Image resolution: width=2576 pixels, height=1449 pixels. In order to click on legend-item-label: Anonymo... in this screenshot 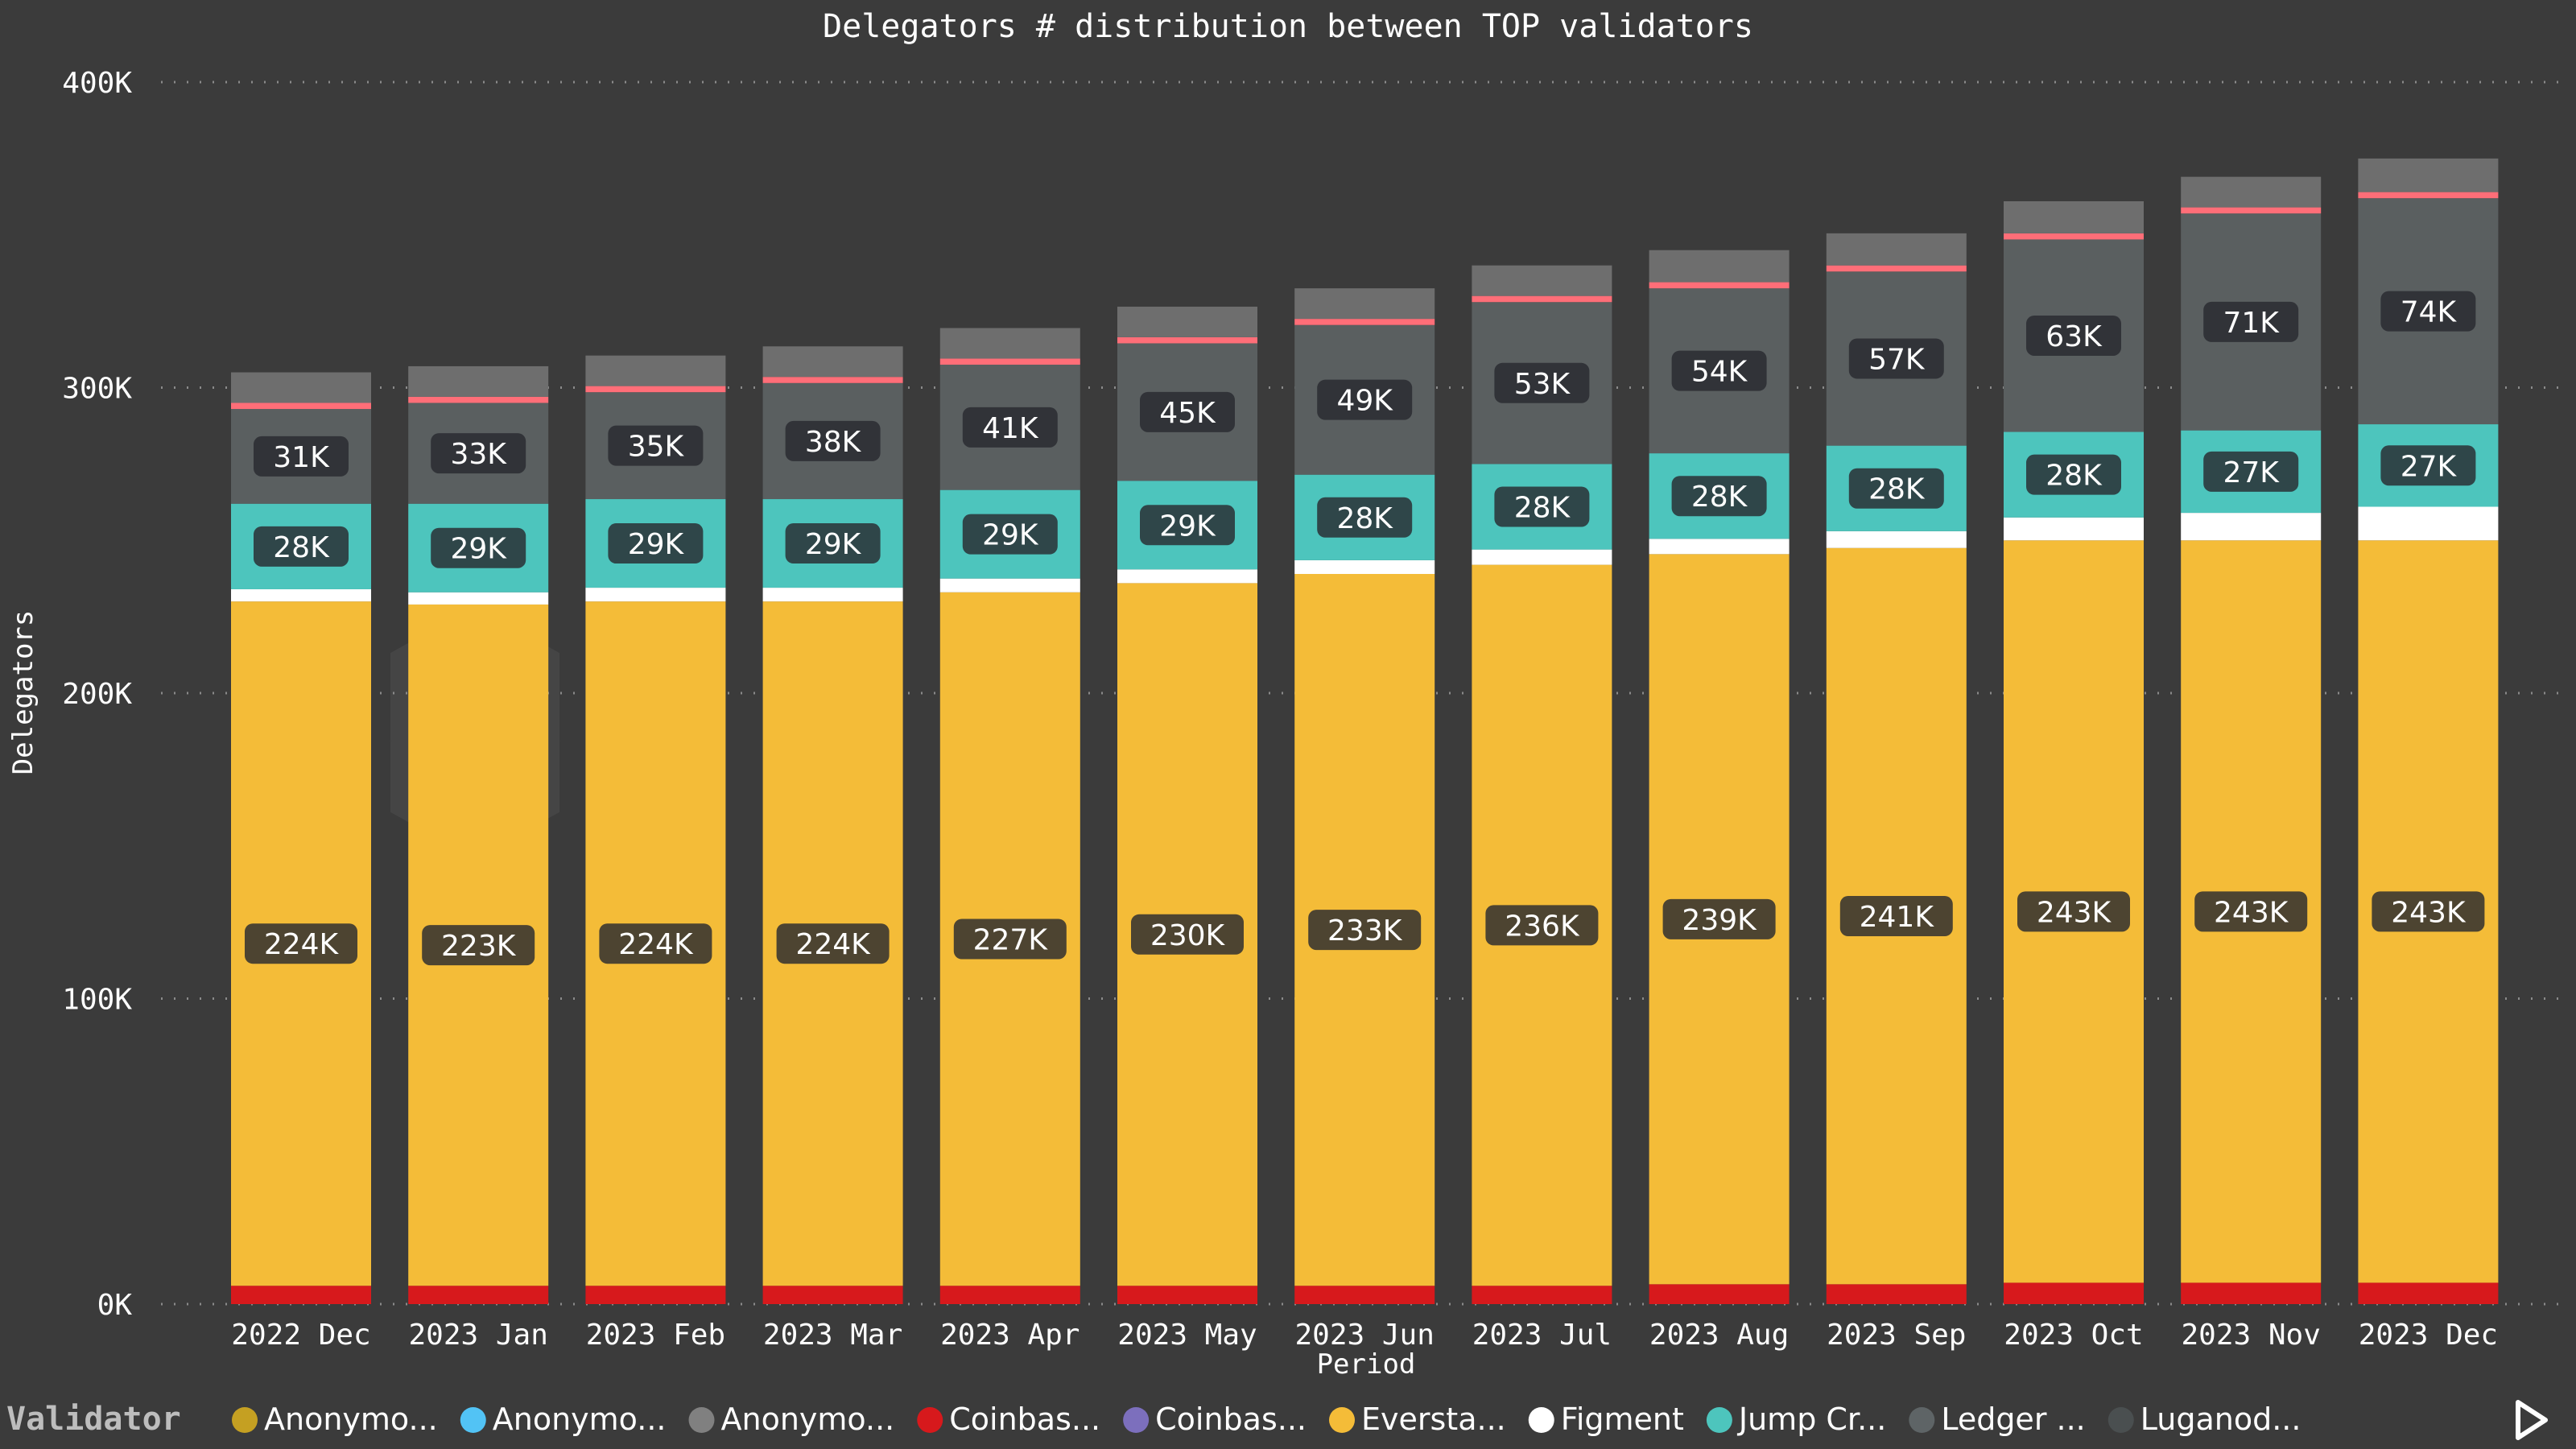, I will do `click(808, 1419)`.